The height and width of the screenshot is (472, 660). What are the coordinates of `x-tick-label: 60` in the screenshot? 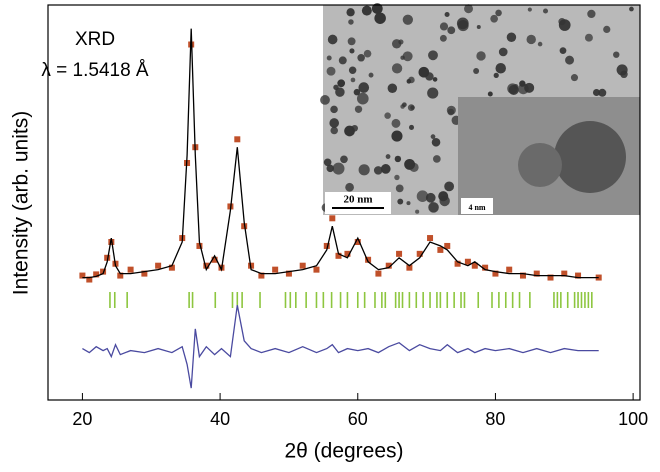 It's located at (358, 419).